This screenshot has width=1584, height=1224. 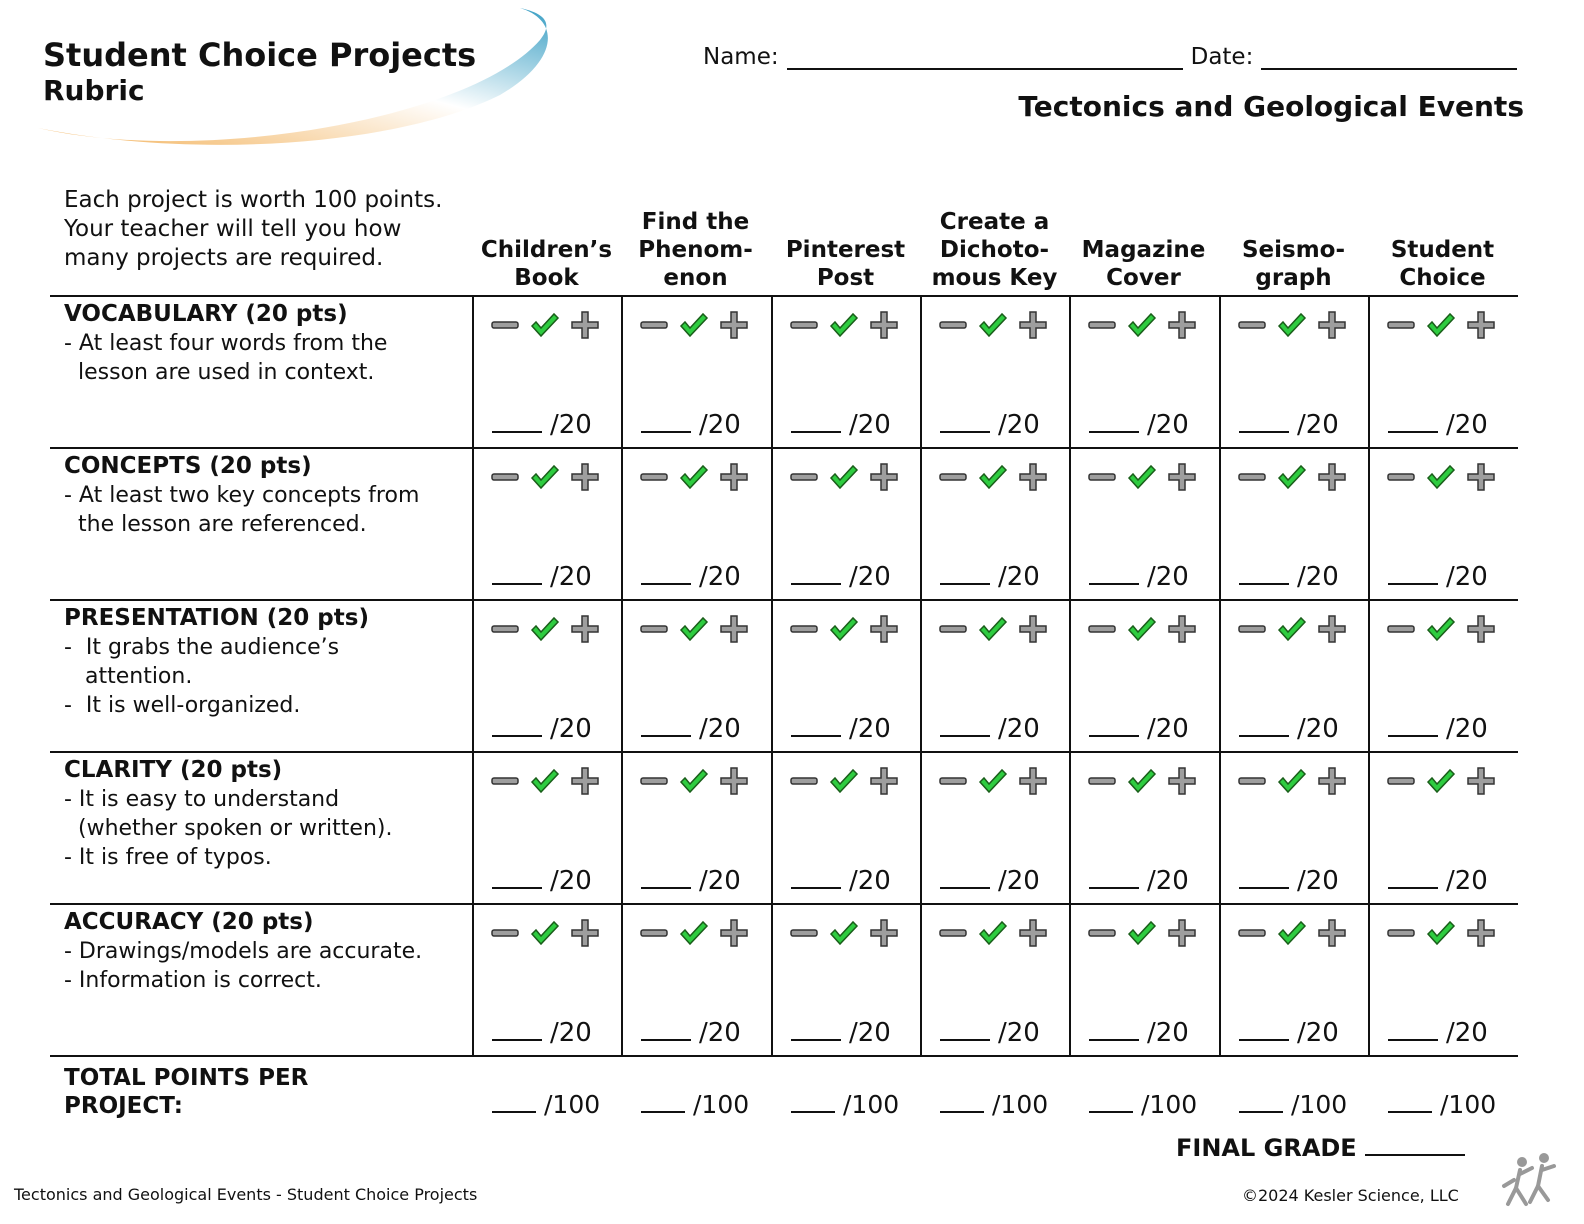 What do you see at coordinates (1389, 56) in the screenshot?
I see `date-field` at bounding box center [1389, 56].